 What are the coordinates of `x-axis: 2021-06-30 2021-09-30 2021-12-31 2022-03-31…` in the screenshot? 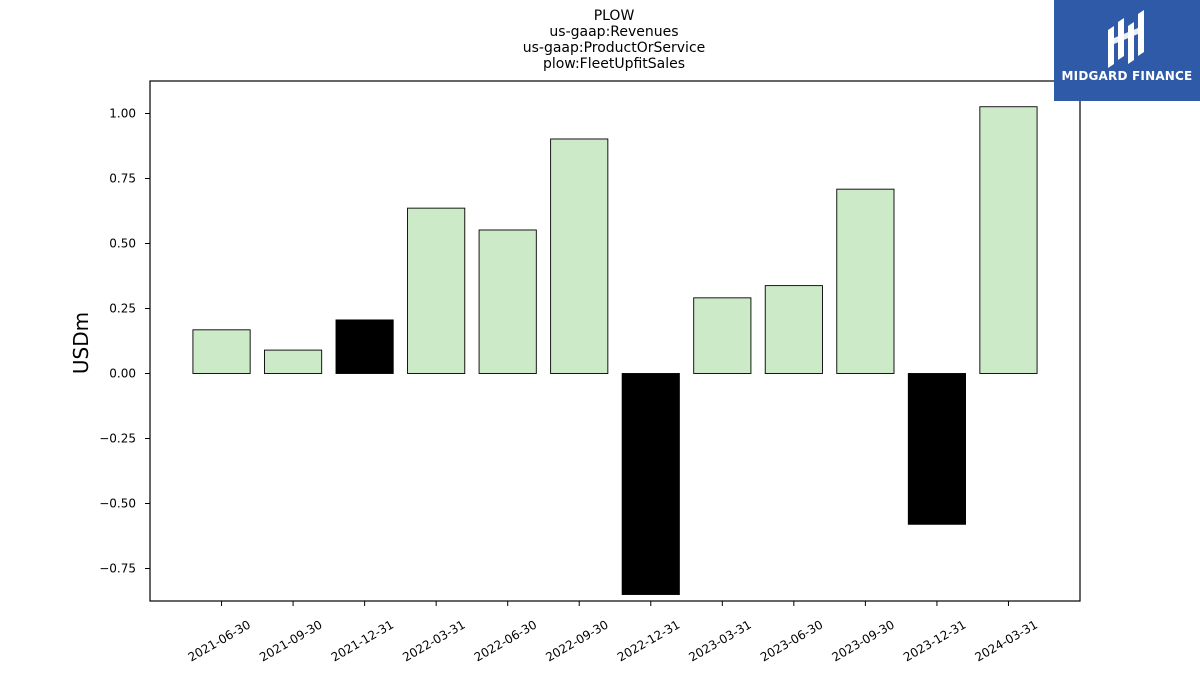 It's located at (613, 632).